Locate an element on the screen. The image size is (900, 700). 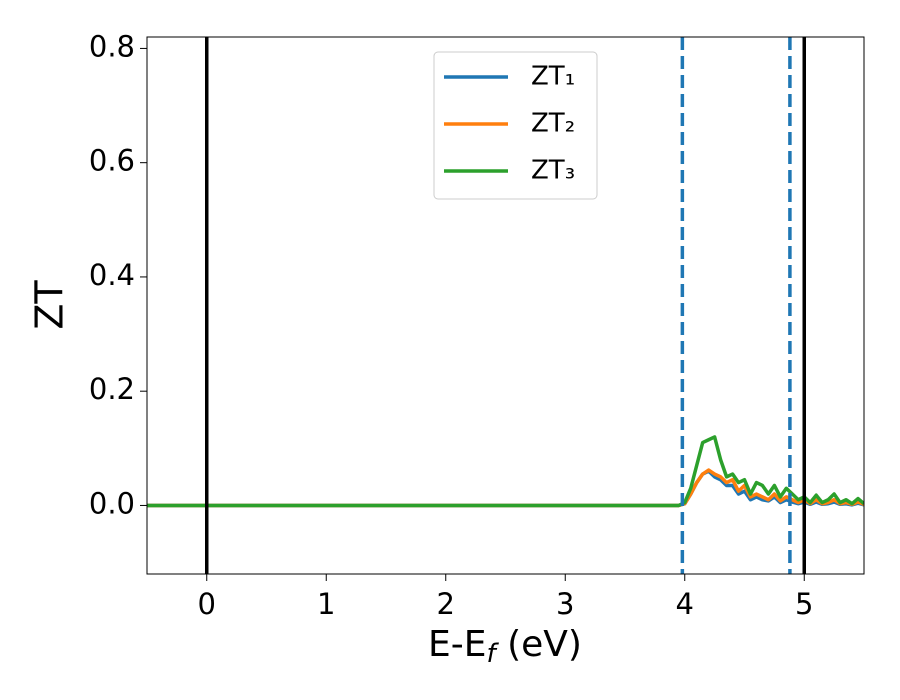
legend-label: ZT₃ is located at coordinates (553, 171).